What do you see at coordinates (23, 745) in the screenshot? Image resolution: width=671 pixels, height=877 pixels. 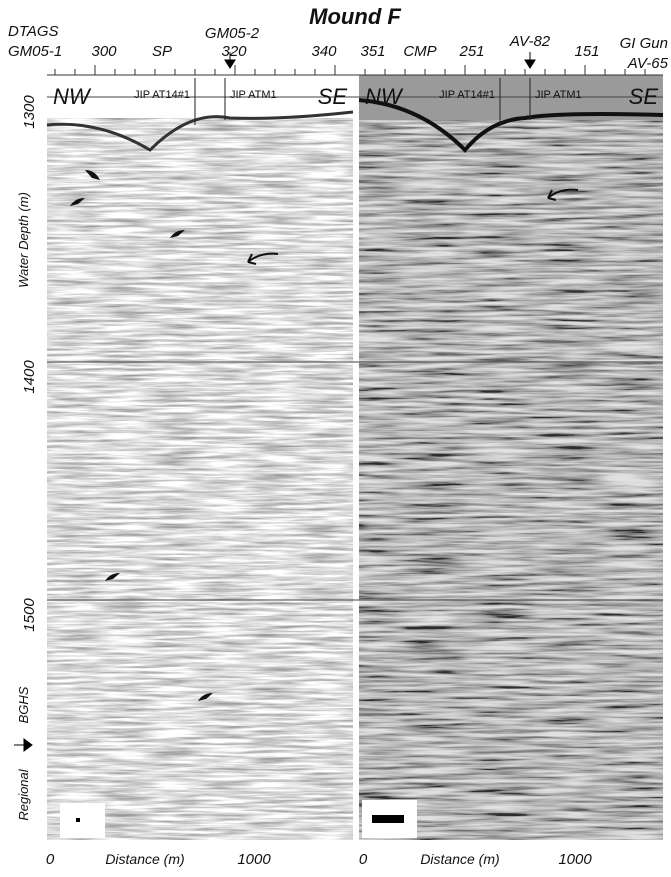 I see `bghs-arrow` at bounding box center [23, 745].